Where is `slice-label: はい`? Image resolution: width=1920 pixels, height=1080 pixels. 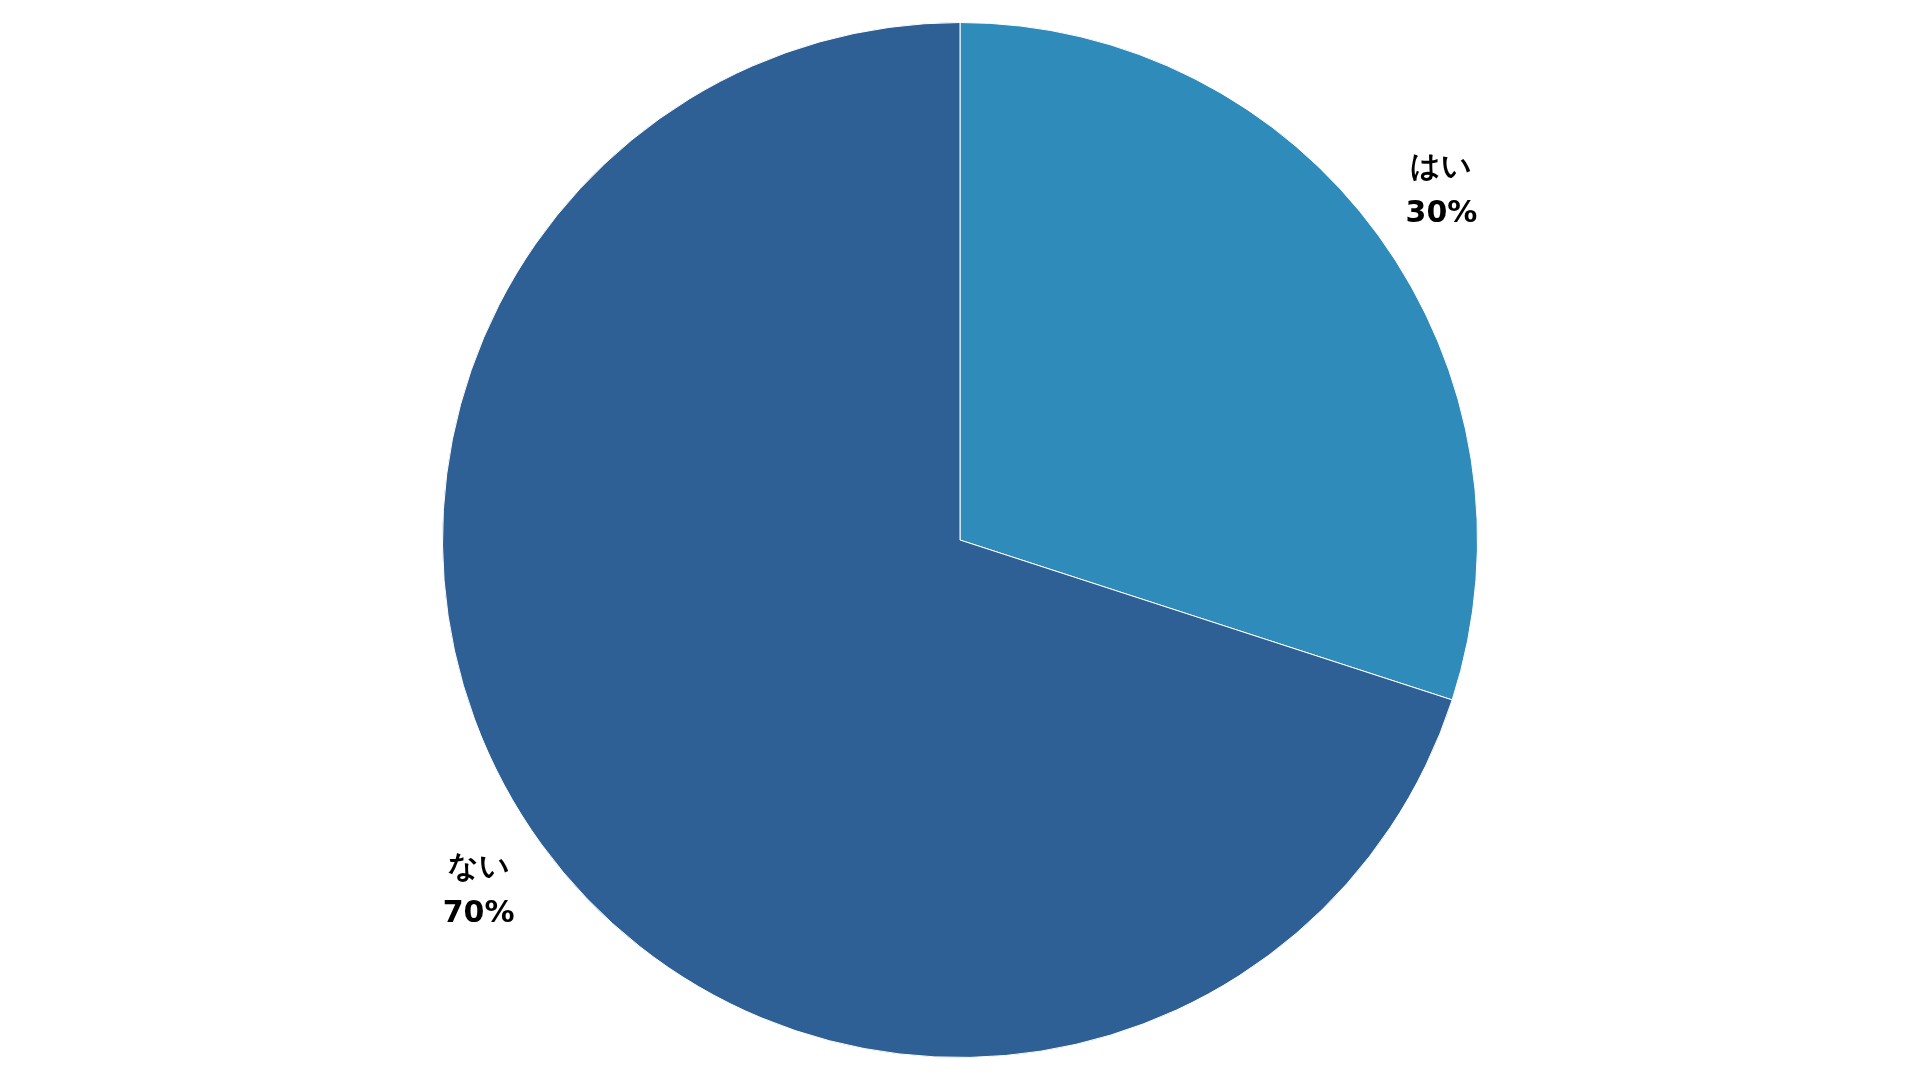 slice-label: はい is located at coordinates (1441, 165).